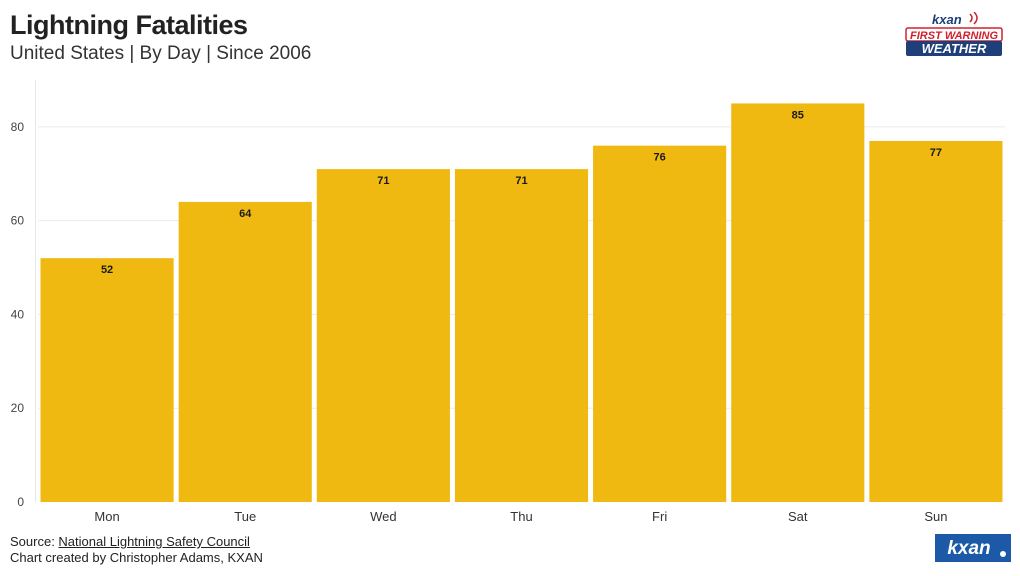 The width and height of the screenshot is (1020, 576). What do you see at coordinates (383, 335) in the screenshot?
I see `bar-wed` at bounding box center [383, 335].